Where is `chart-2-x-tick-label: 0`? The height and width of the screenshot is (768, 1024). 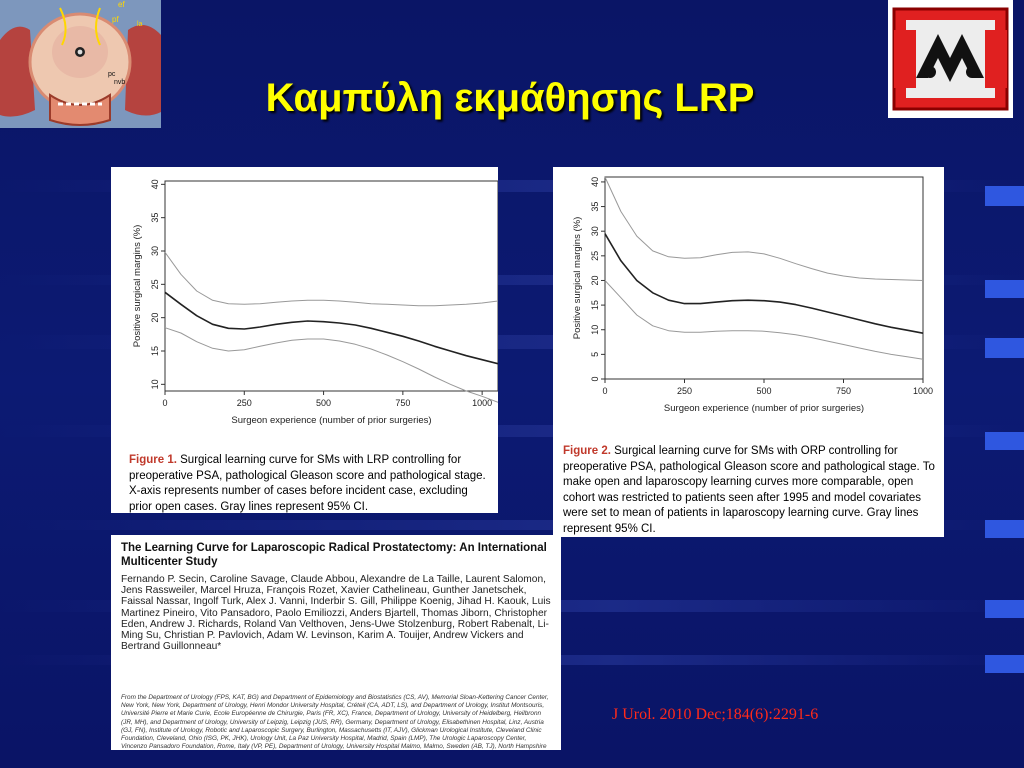
chart-2-x-tick-label: 0 is located at coordinates (604, 391).